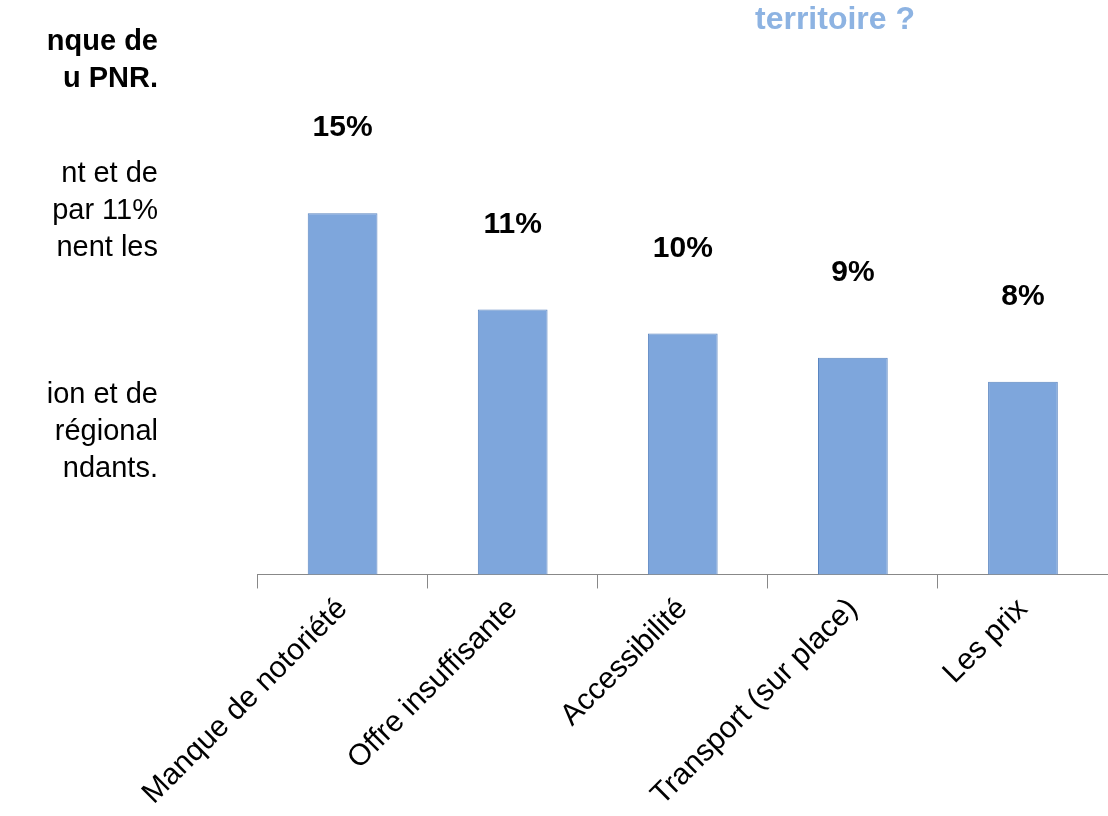 The image size is (1108, 816). Describe the element at coordinates (853, 270) in the screenshot. I see `data-label: 9%` at that location.